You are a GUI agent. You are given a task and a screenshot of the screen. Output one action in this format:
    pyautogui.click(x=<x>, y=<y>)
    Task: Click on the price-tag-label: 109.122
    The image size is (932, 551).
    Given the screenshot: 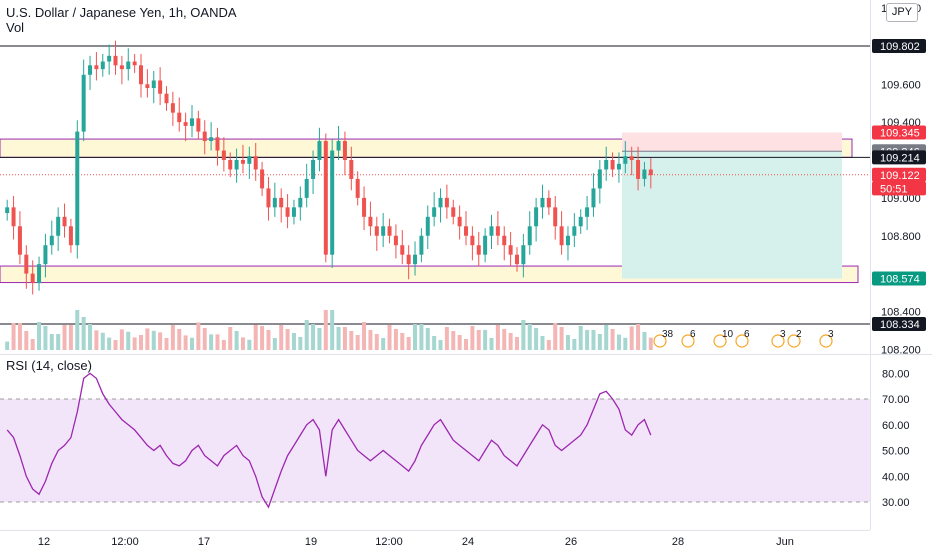 What is the action you would take?
    pyautogui.click(x=900, y=176)
    